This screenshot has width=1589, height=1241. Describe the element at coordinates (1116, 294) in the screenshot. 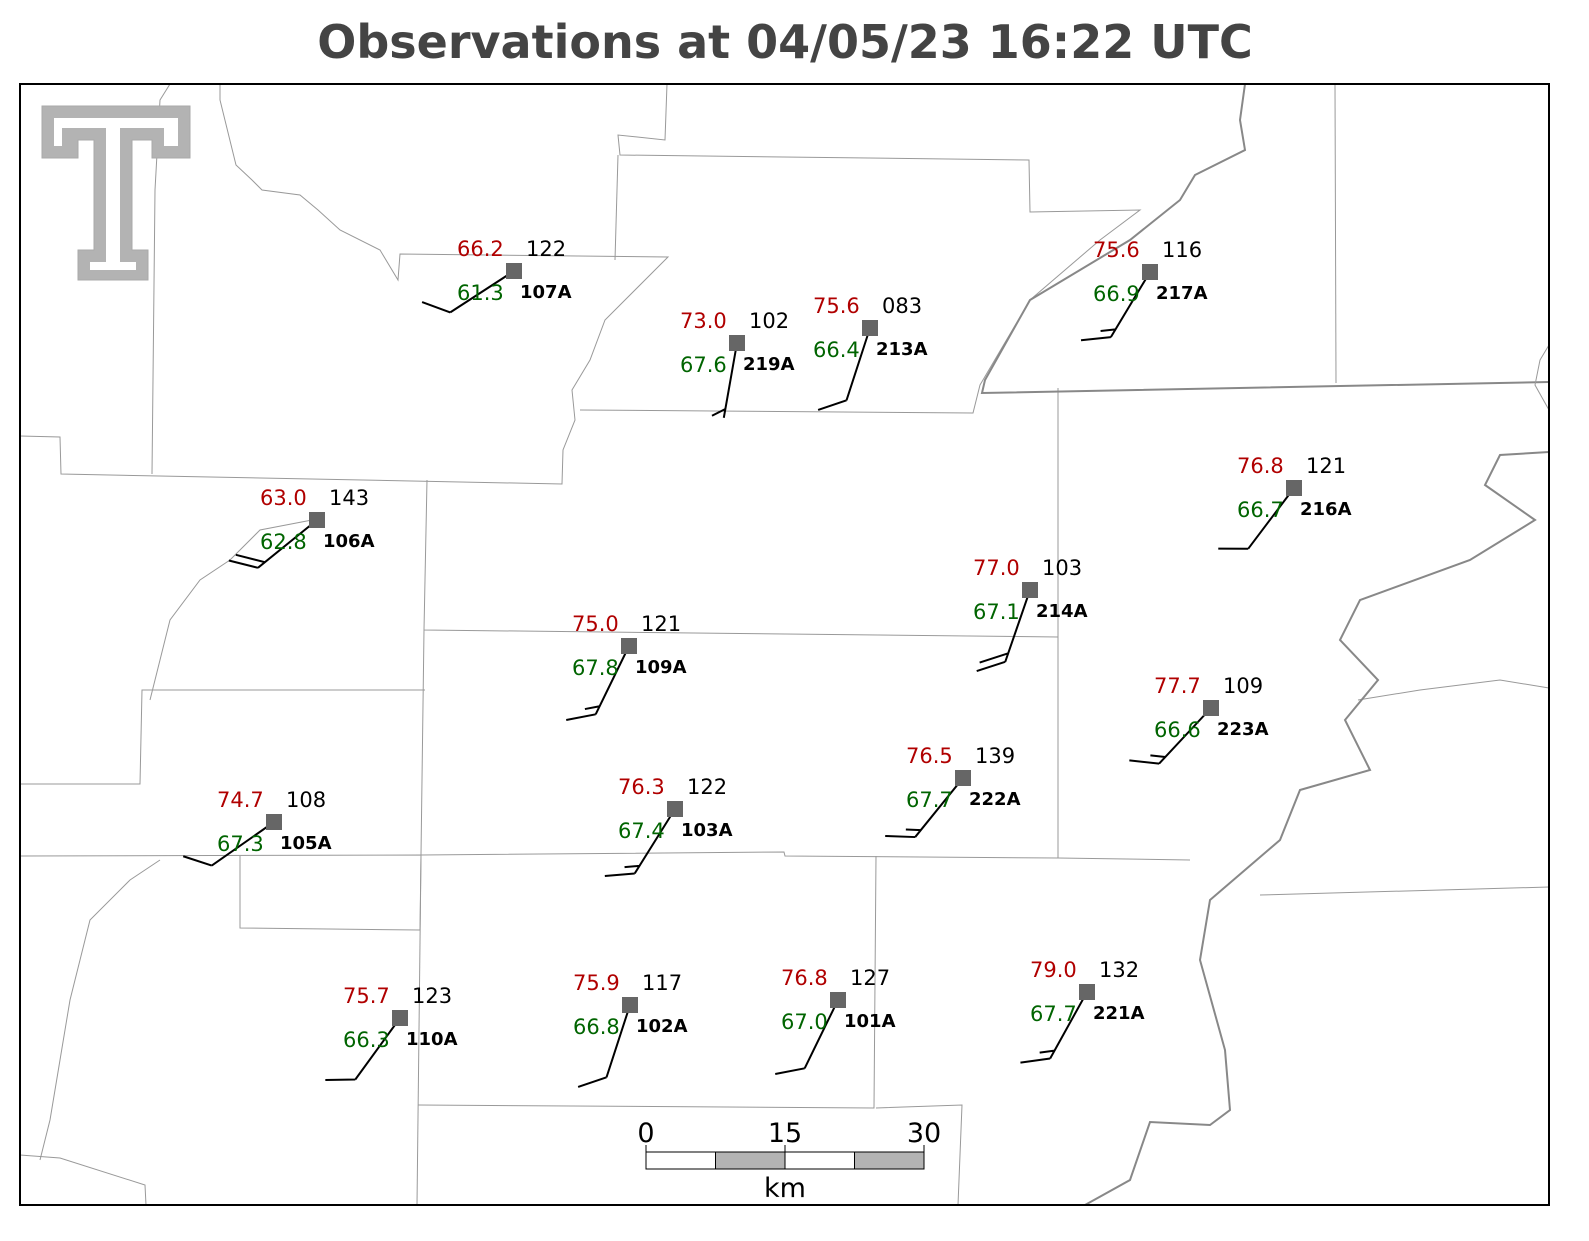

I see `dewpoint: 66.9` at that location.